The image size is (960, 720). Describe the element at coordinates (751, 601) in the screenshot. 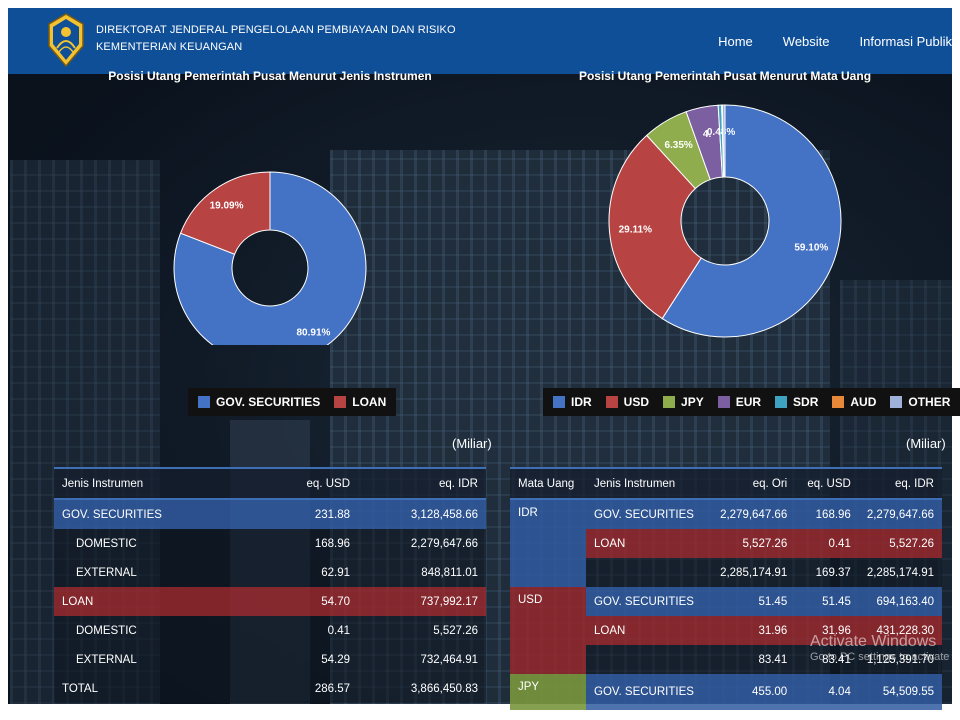

I see `table-cell-eq-ori: 51.45` at that location.